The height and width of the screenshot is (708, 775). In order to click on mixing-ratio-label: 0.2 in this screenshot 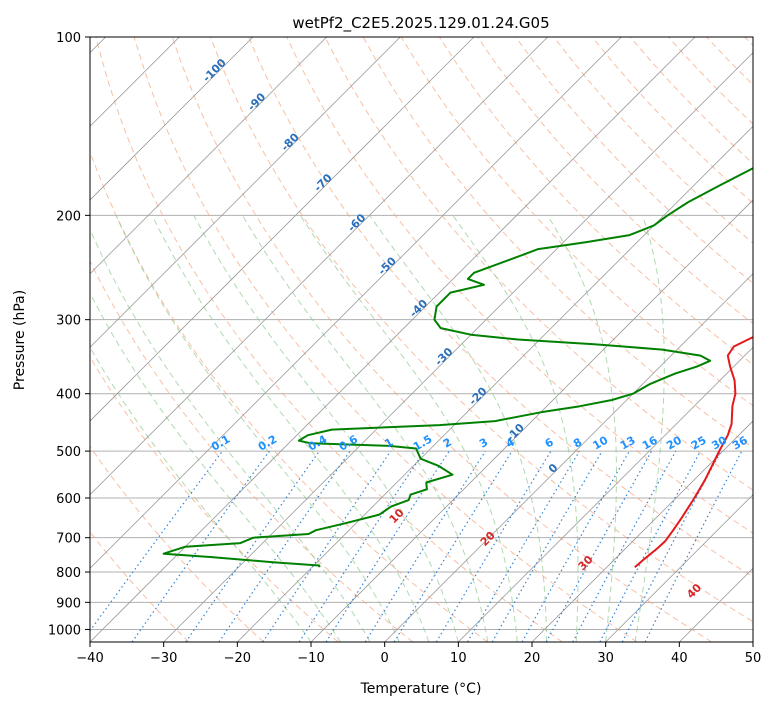, I will do `click(267, 443)`.